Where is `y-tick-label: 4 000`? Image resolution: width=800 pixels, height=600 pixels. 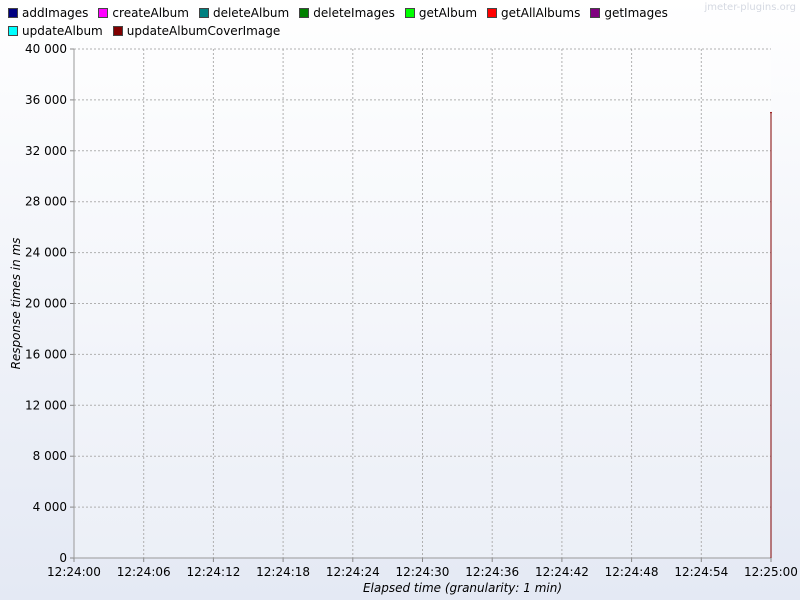
y-tick-label: 4 000 is located at coordinates (50, 507).